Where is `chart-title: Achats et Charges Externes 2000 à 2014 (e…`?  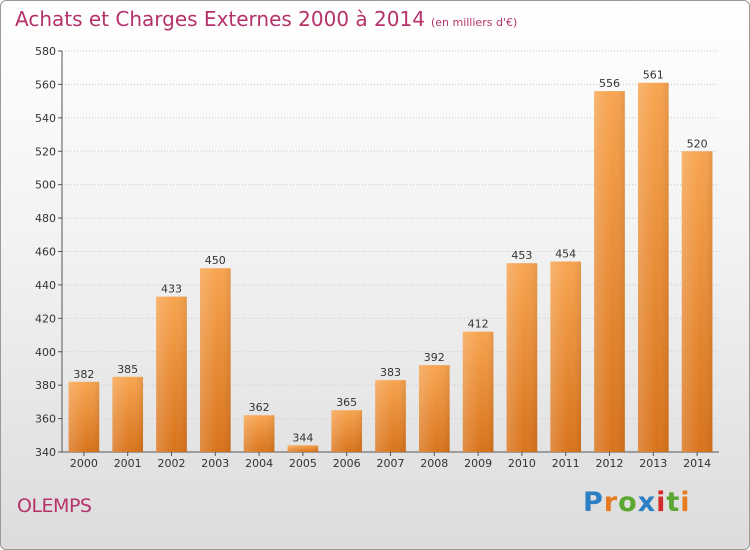 chart-title: Achats et Charges Externes 2000 à 2014 (e… is located at coordinates (266, 19).